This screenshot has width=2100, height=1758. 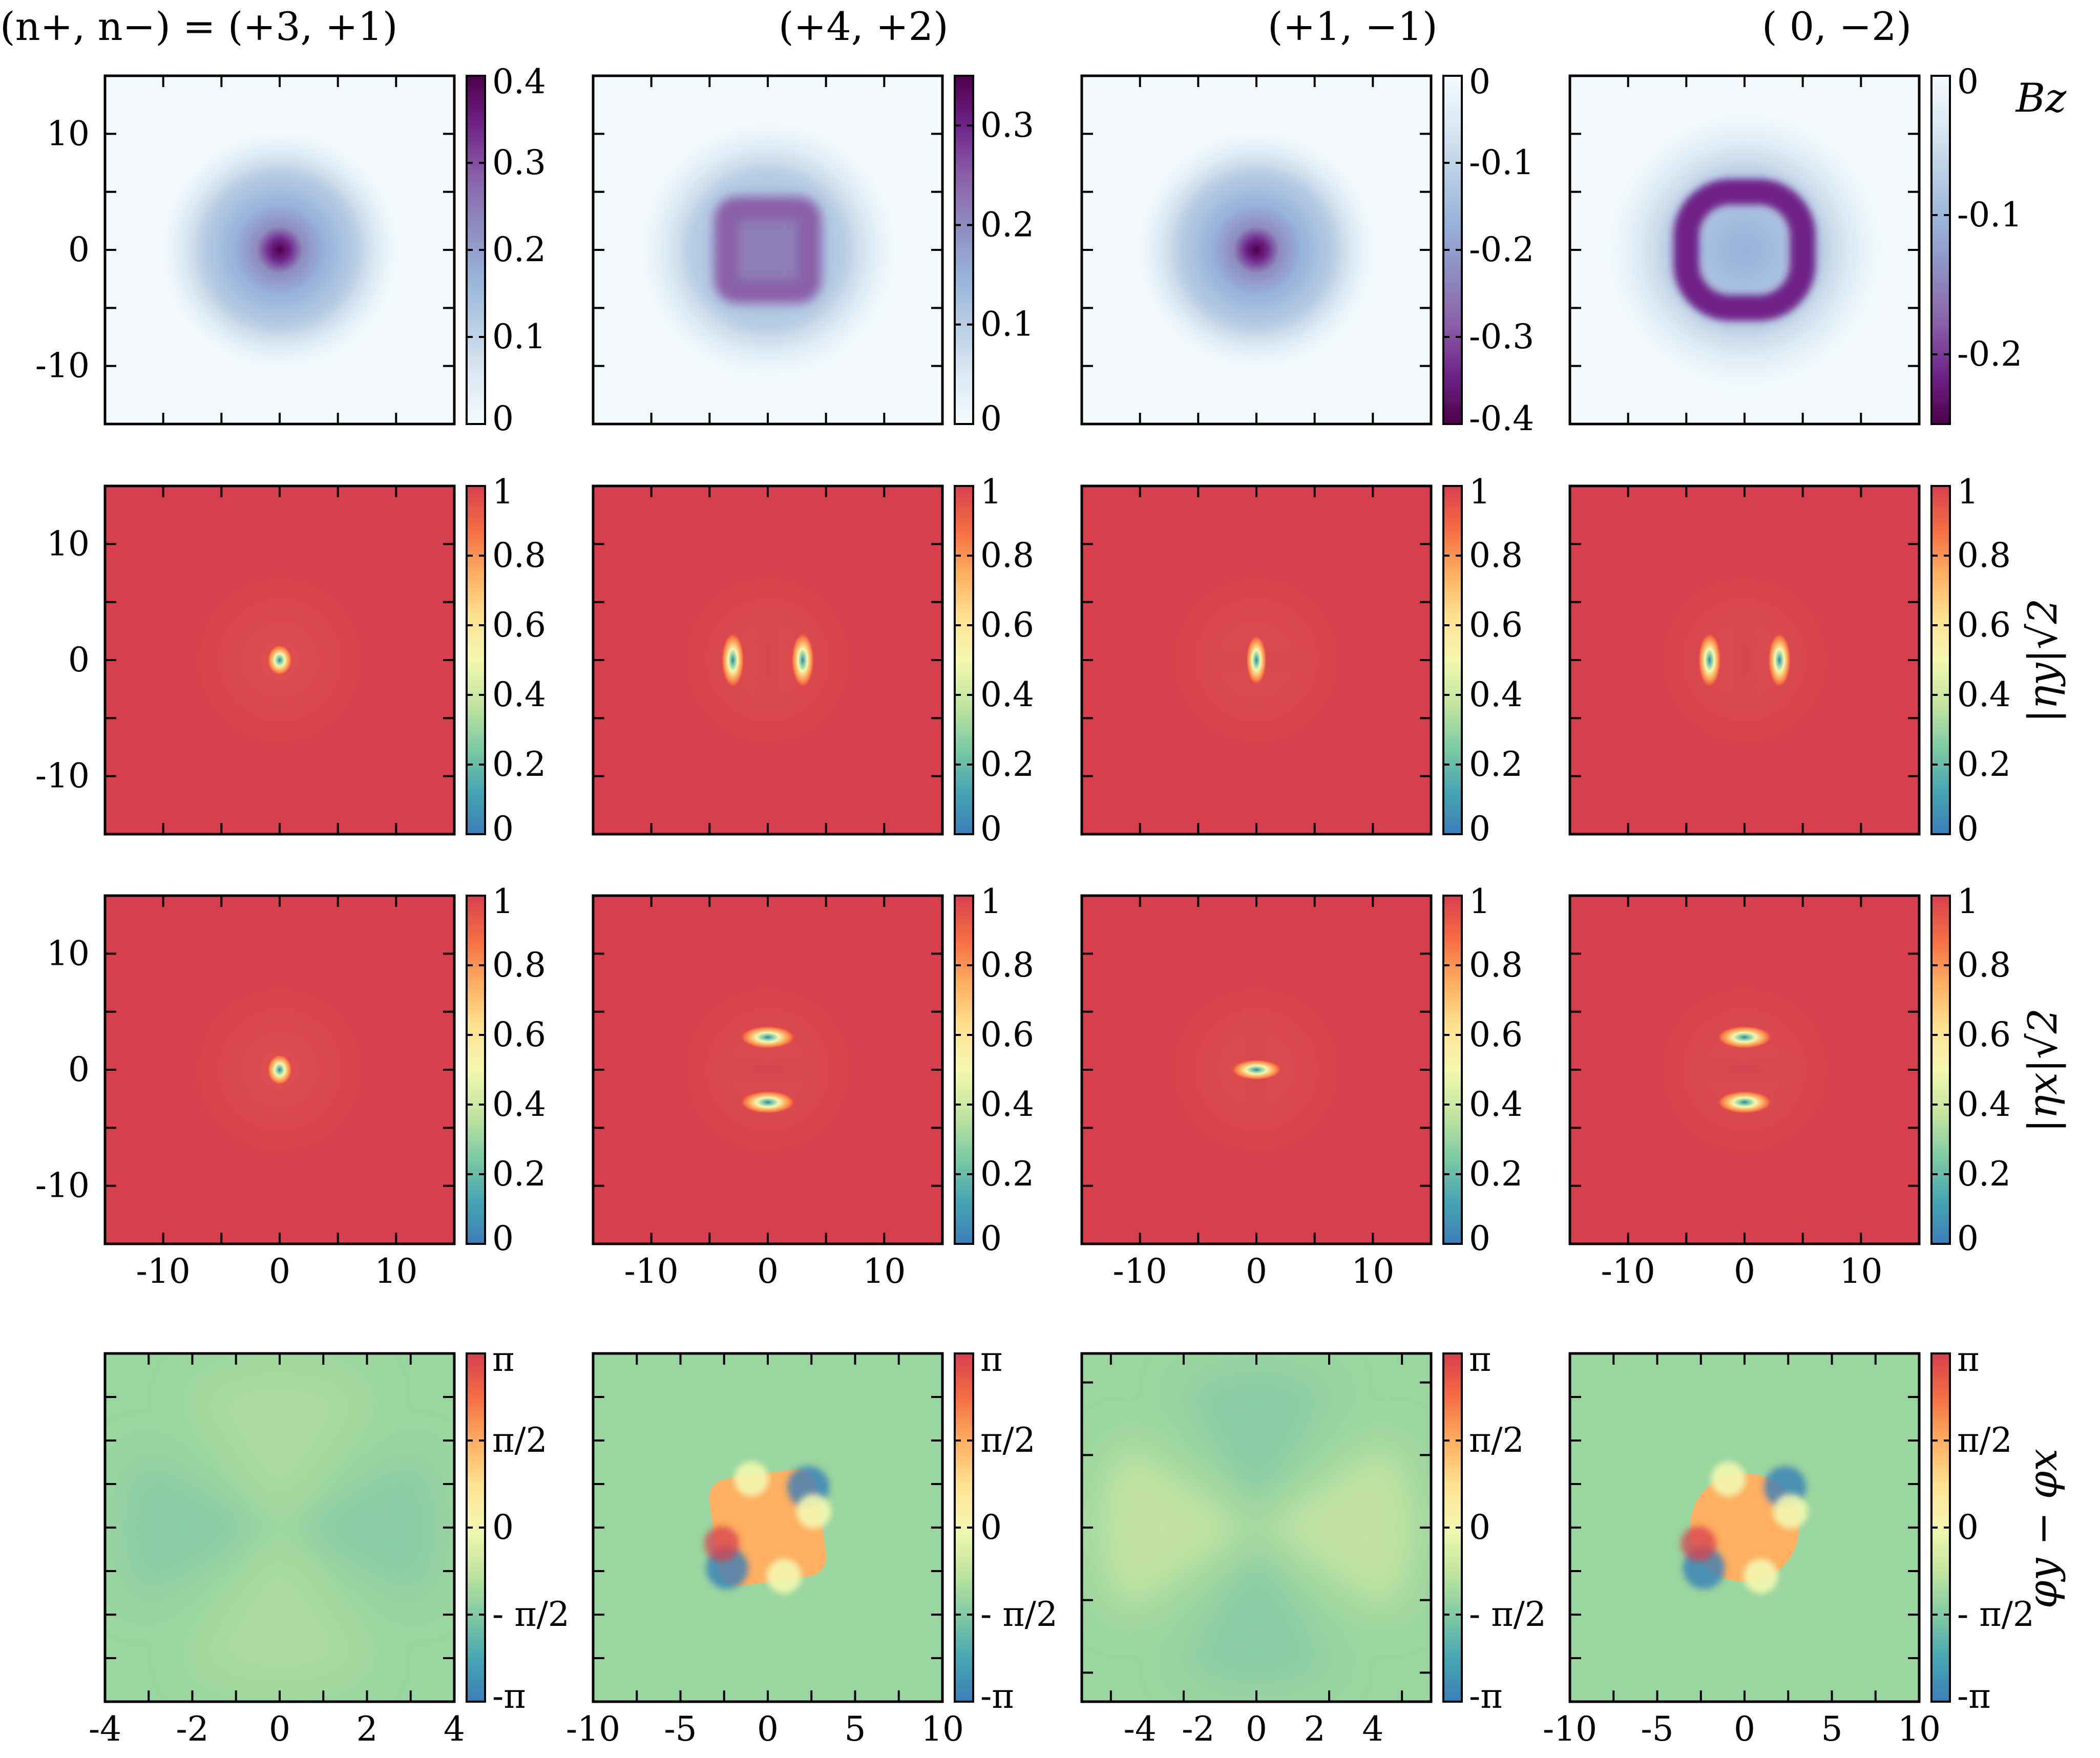 I want to click on panel-r3-c2: -10 0 10 1 0.8 0.6 0.4 0.2 0, so click(x=813, y=1086).